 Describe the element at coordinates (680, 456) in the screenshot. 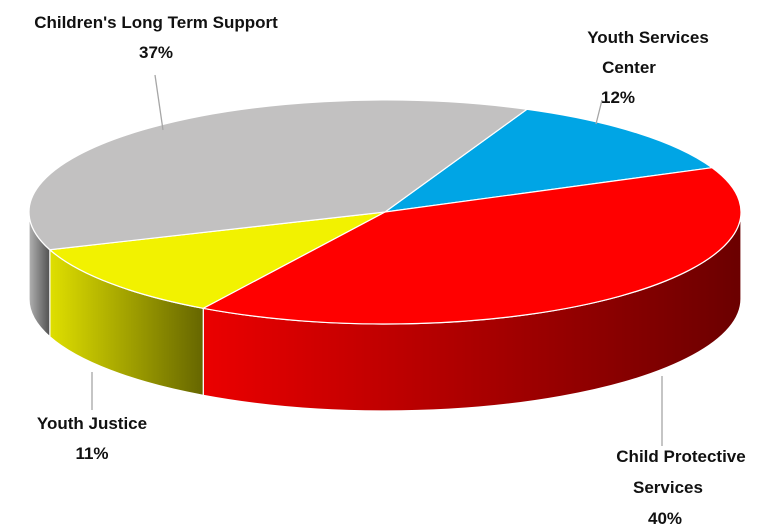

I see `slice-label-1-line-0: Child Protective` at that location.